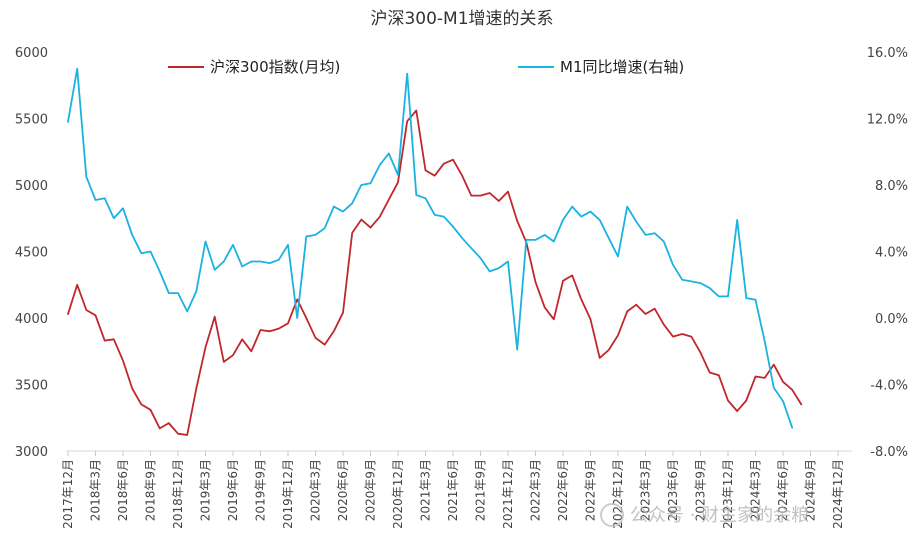 This screenshot has height=552, width=924. I want to click on y-left-tick-label: 6000, so click(31, 53).